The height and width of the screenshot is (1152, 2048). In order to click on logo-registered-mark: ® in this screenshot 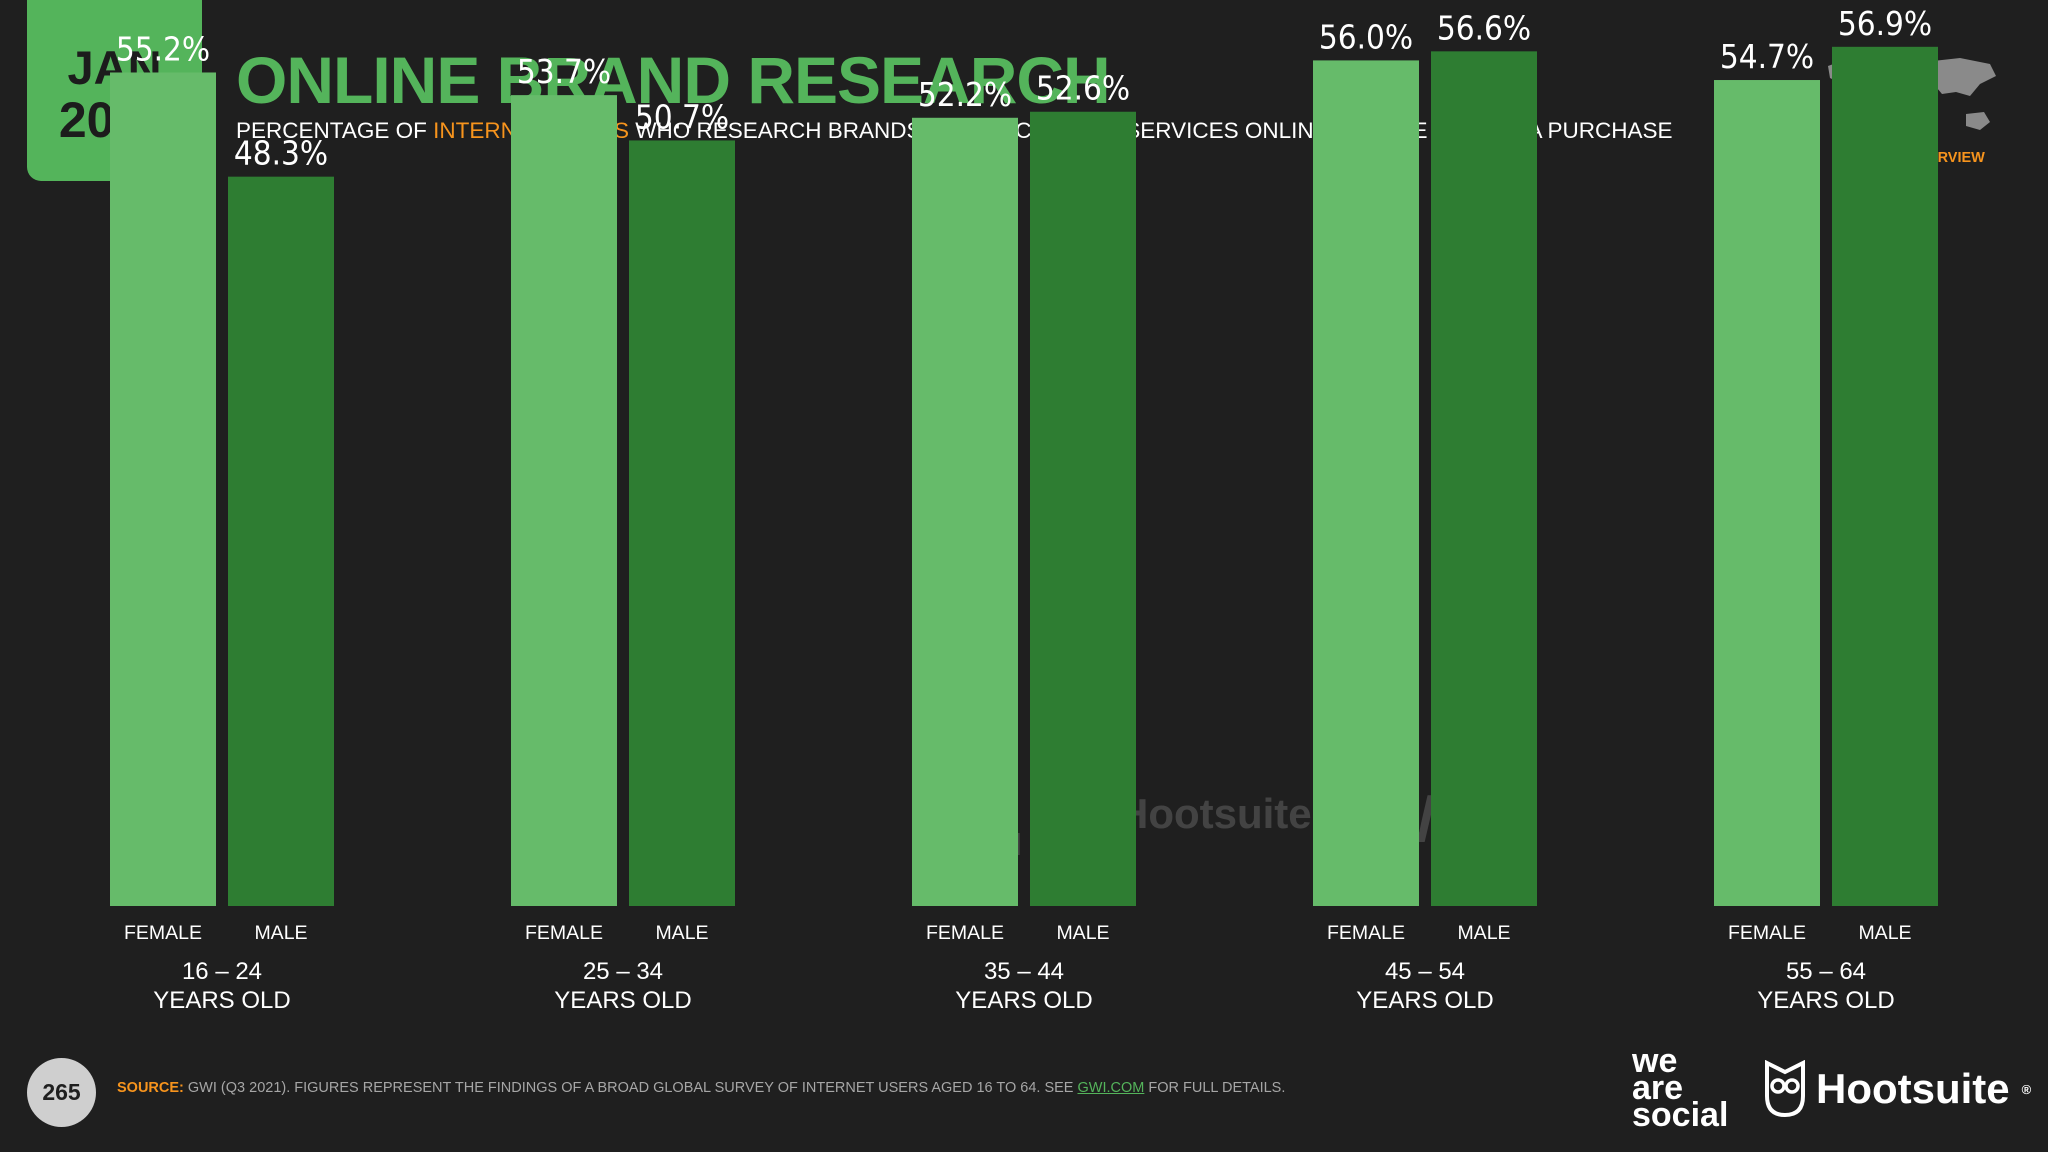, I will do `click(2026, 1089)`.